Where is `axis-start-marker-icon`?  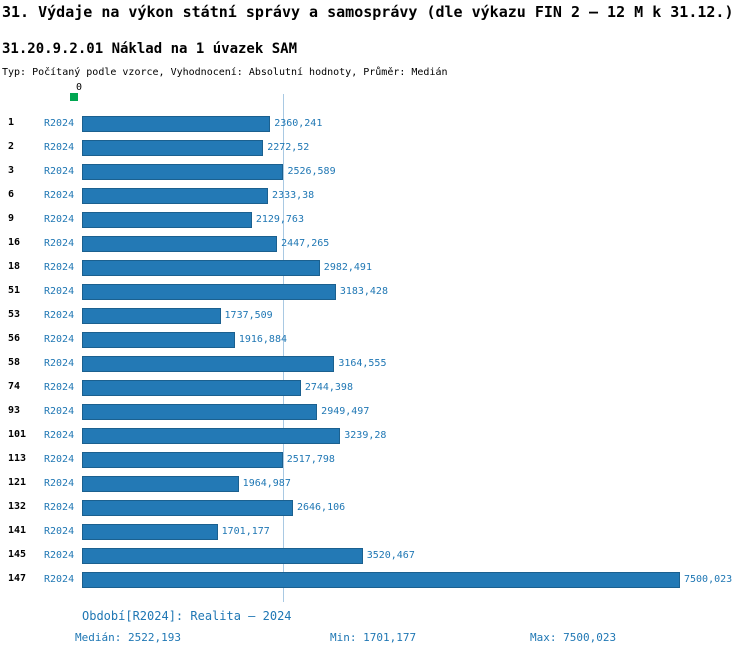 axis-start-marker-icon is located at coordinates (74, 97).